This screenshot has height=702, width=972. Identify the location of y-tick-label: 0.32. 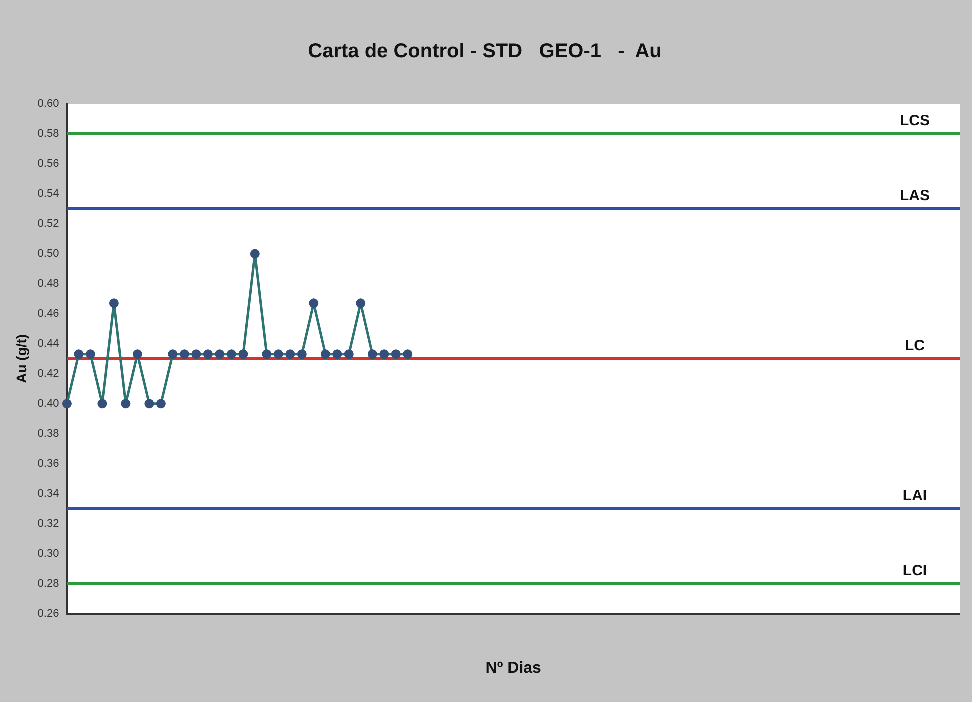
(49, 524).